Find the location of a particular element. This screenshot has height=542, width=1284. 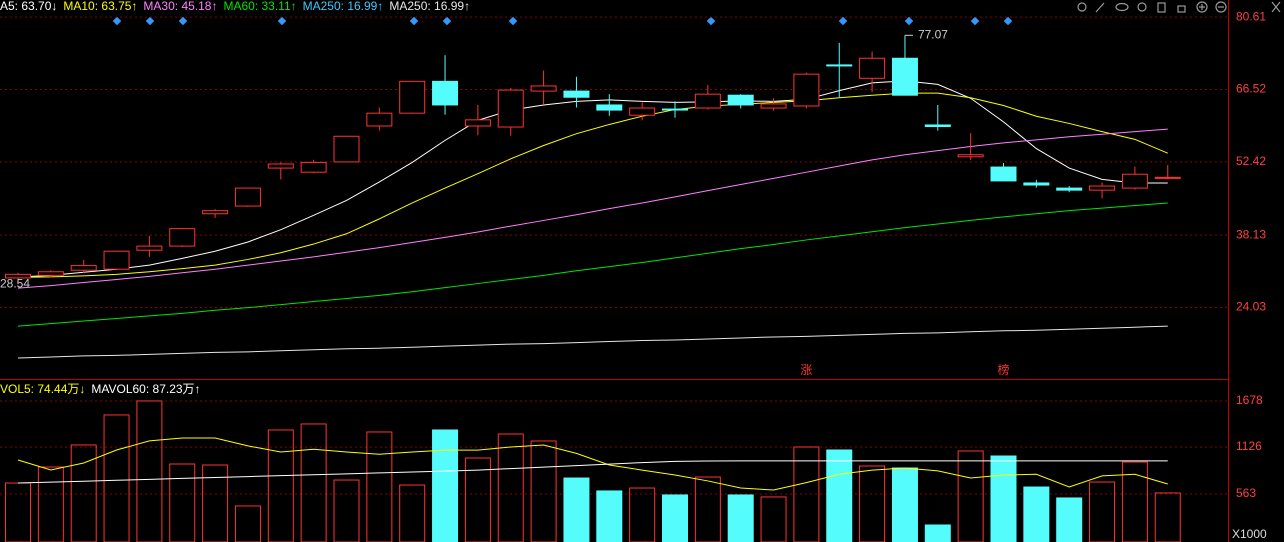

zoom-in-icon is located at coordinates (1202, 7).